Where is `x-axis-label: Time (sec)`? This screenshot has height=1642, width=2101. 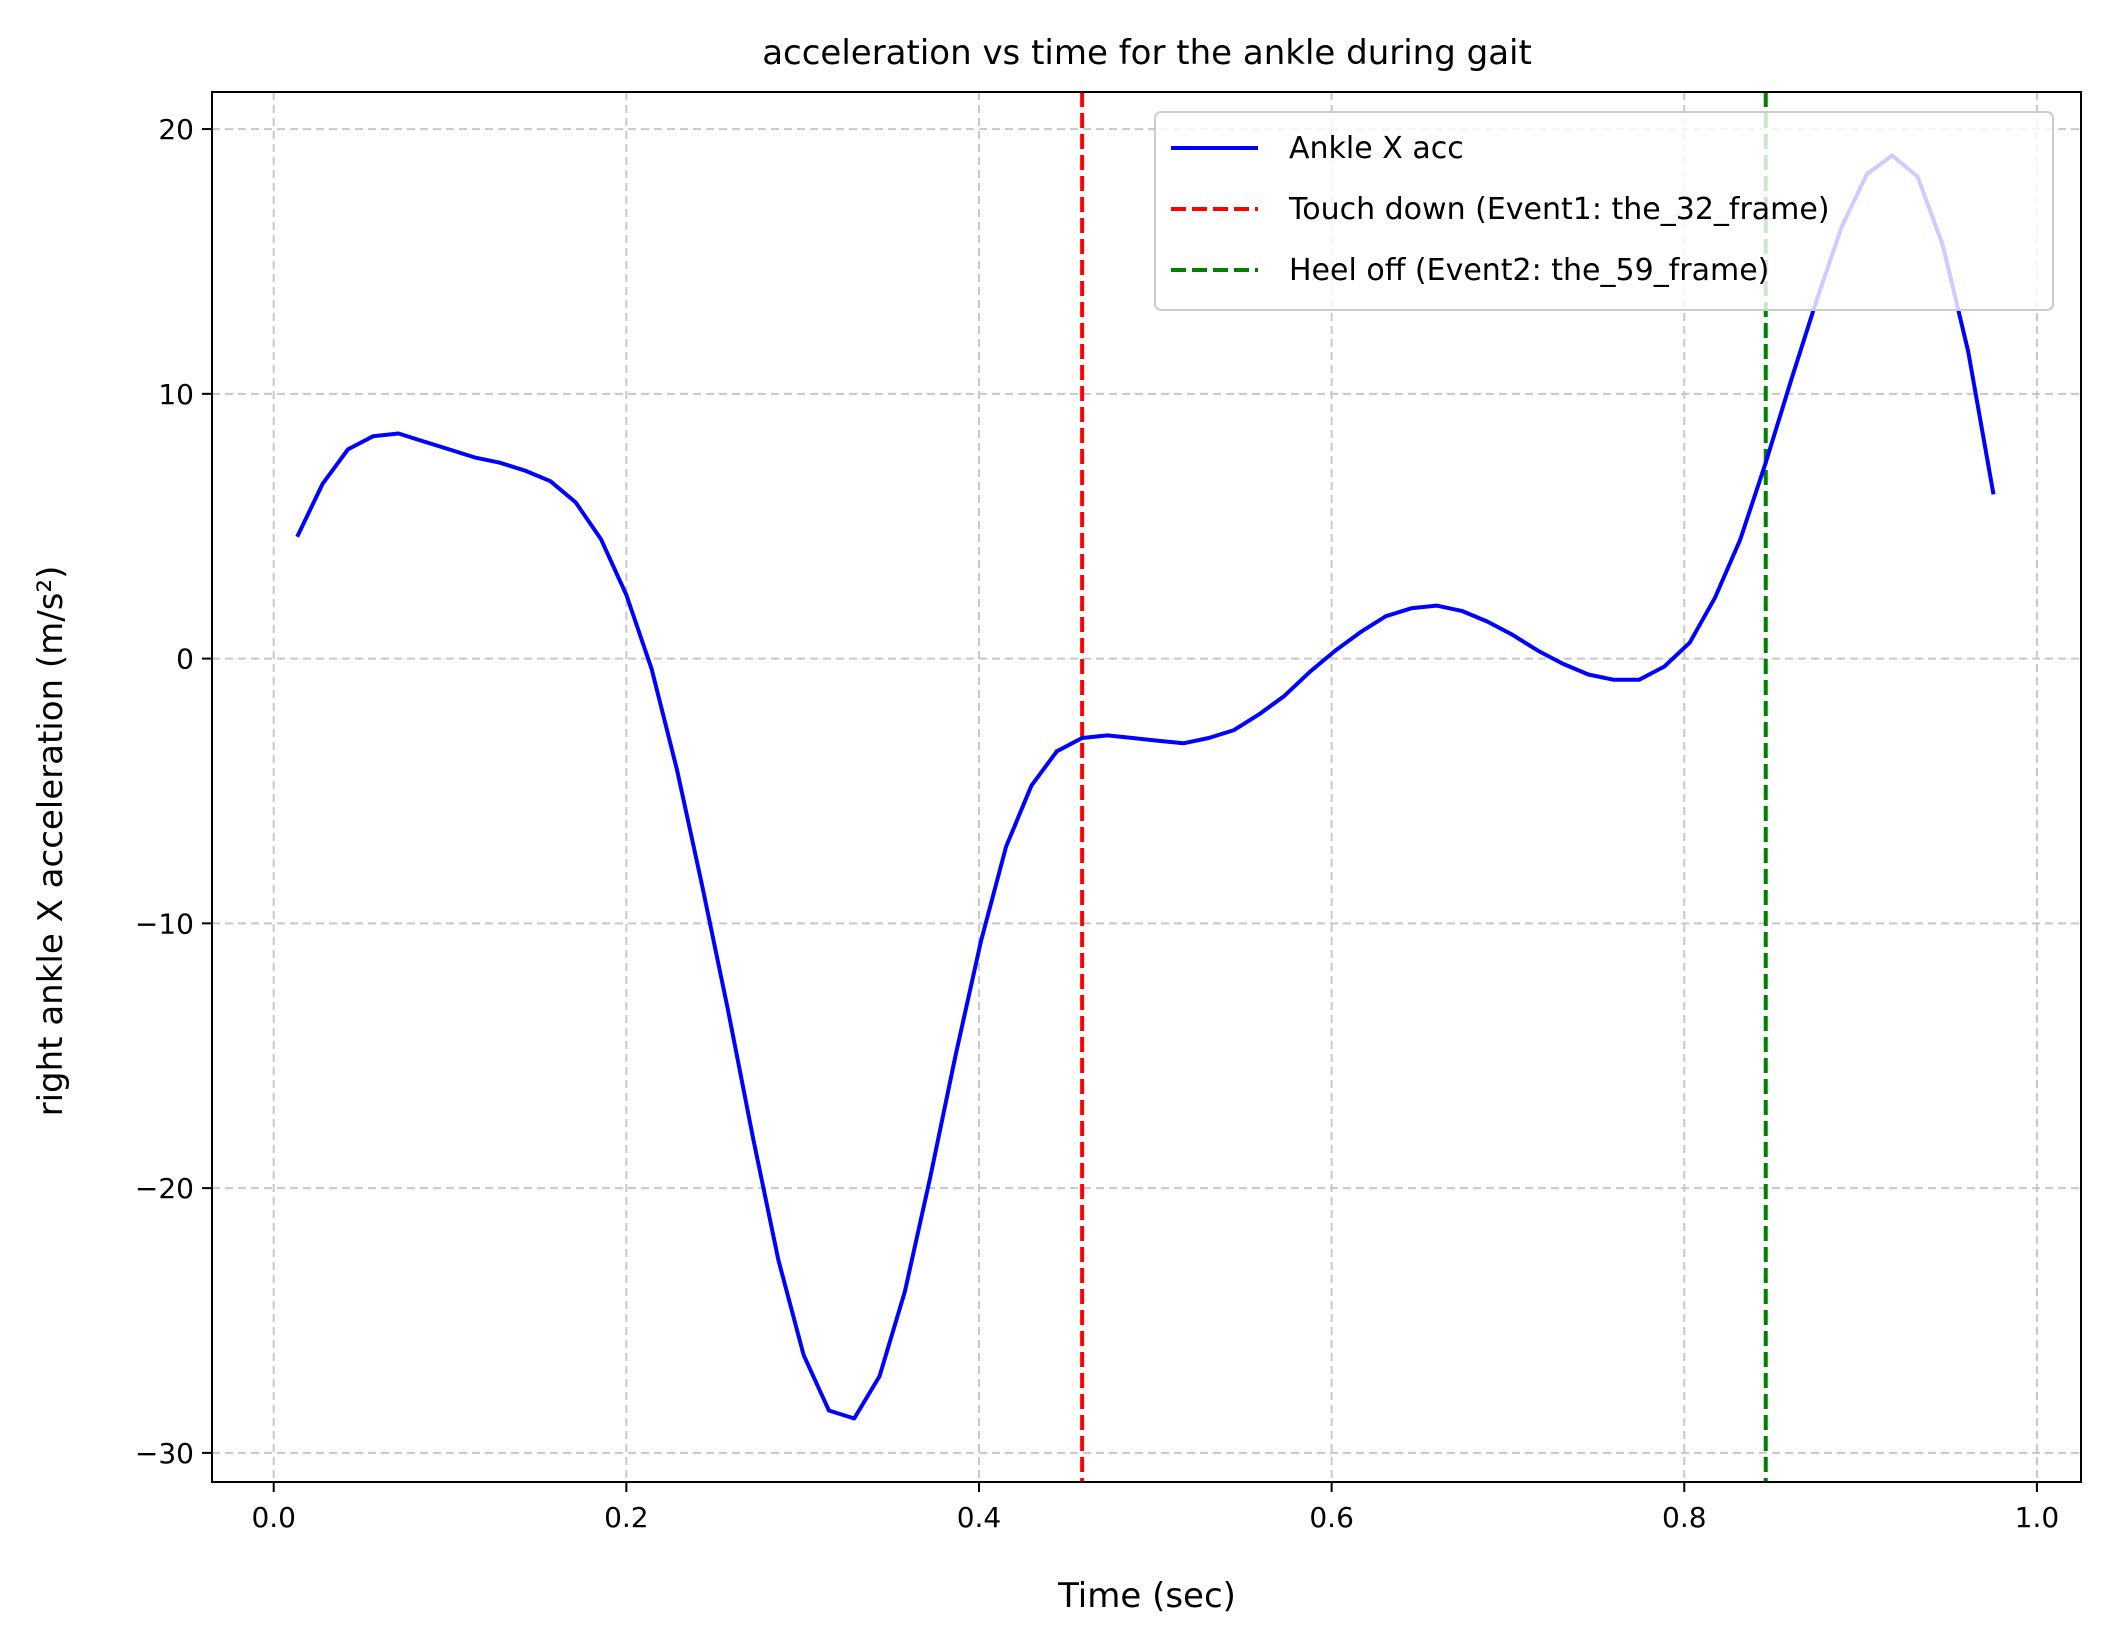 x-axis-label: Time (sec) is located at coordinates (1146, 1596).